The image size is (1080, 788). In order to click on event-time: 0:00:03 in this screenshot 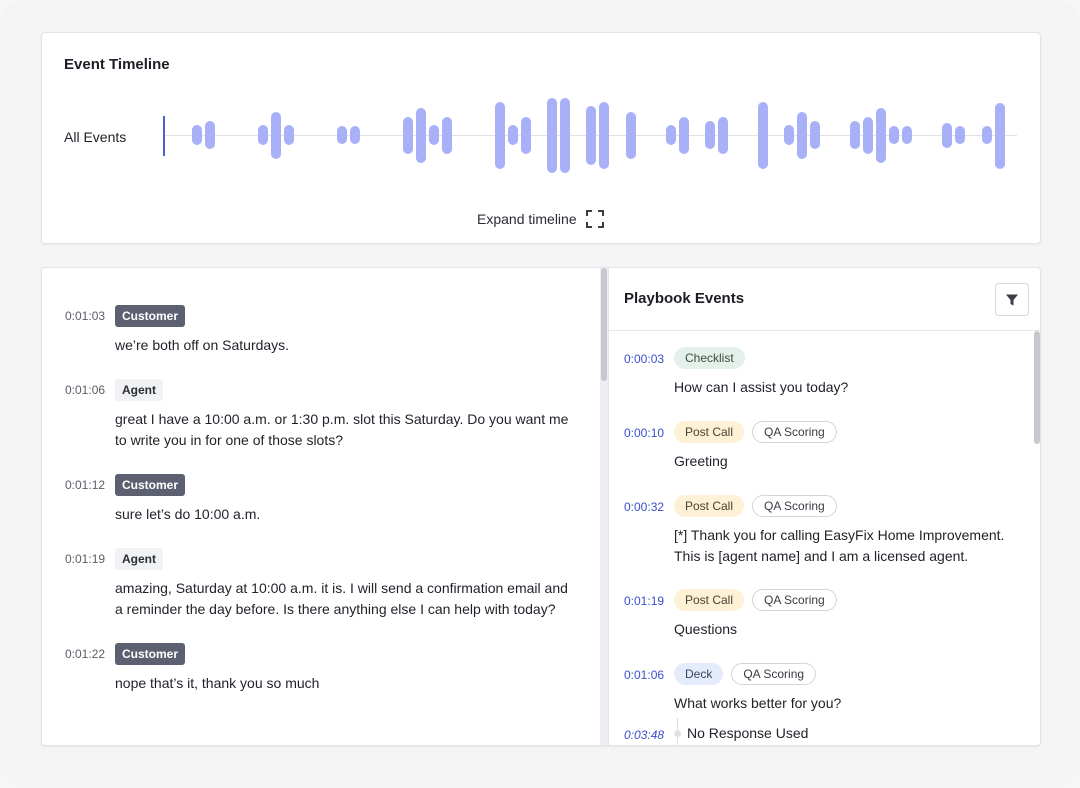, I will do `click(644, 359)`.